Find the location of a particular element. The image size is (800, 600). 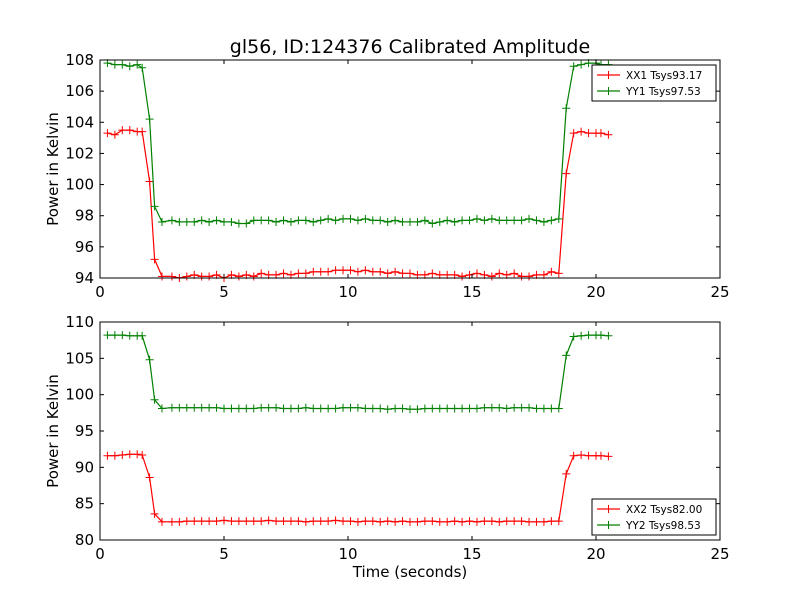

chart-title: gl56, ID:124376 Calibrated Amplitude is located at coordinates (410, 47).